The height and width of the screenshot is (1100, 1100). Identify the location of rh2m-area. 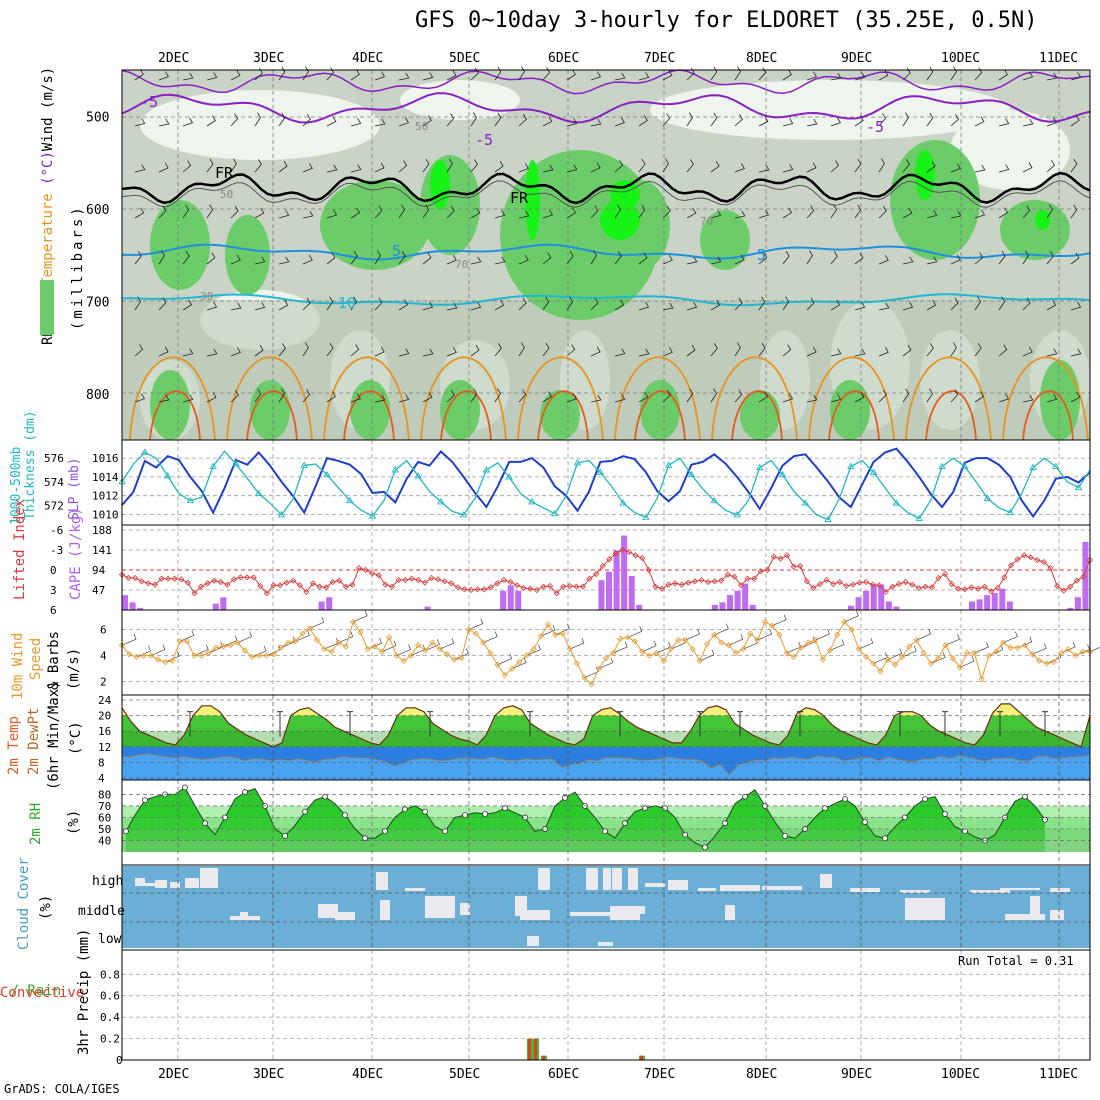
(585, 819).